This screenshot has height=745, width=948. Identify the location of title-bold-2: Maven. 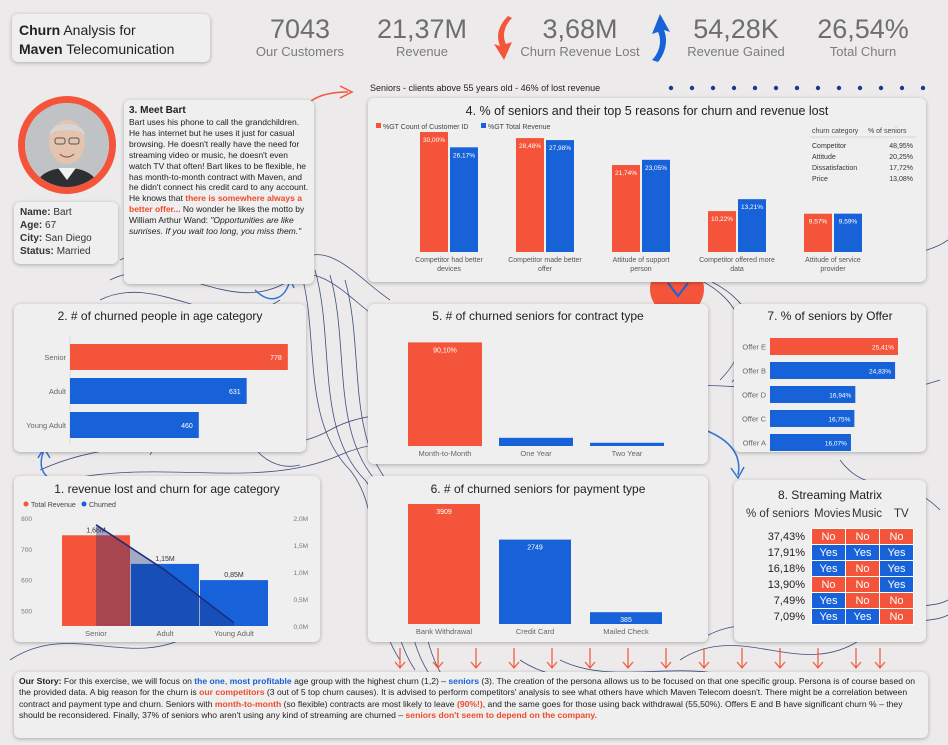
(41, 49).